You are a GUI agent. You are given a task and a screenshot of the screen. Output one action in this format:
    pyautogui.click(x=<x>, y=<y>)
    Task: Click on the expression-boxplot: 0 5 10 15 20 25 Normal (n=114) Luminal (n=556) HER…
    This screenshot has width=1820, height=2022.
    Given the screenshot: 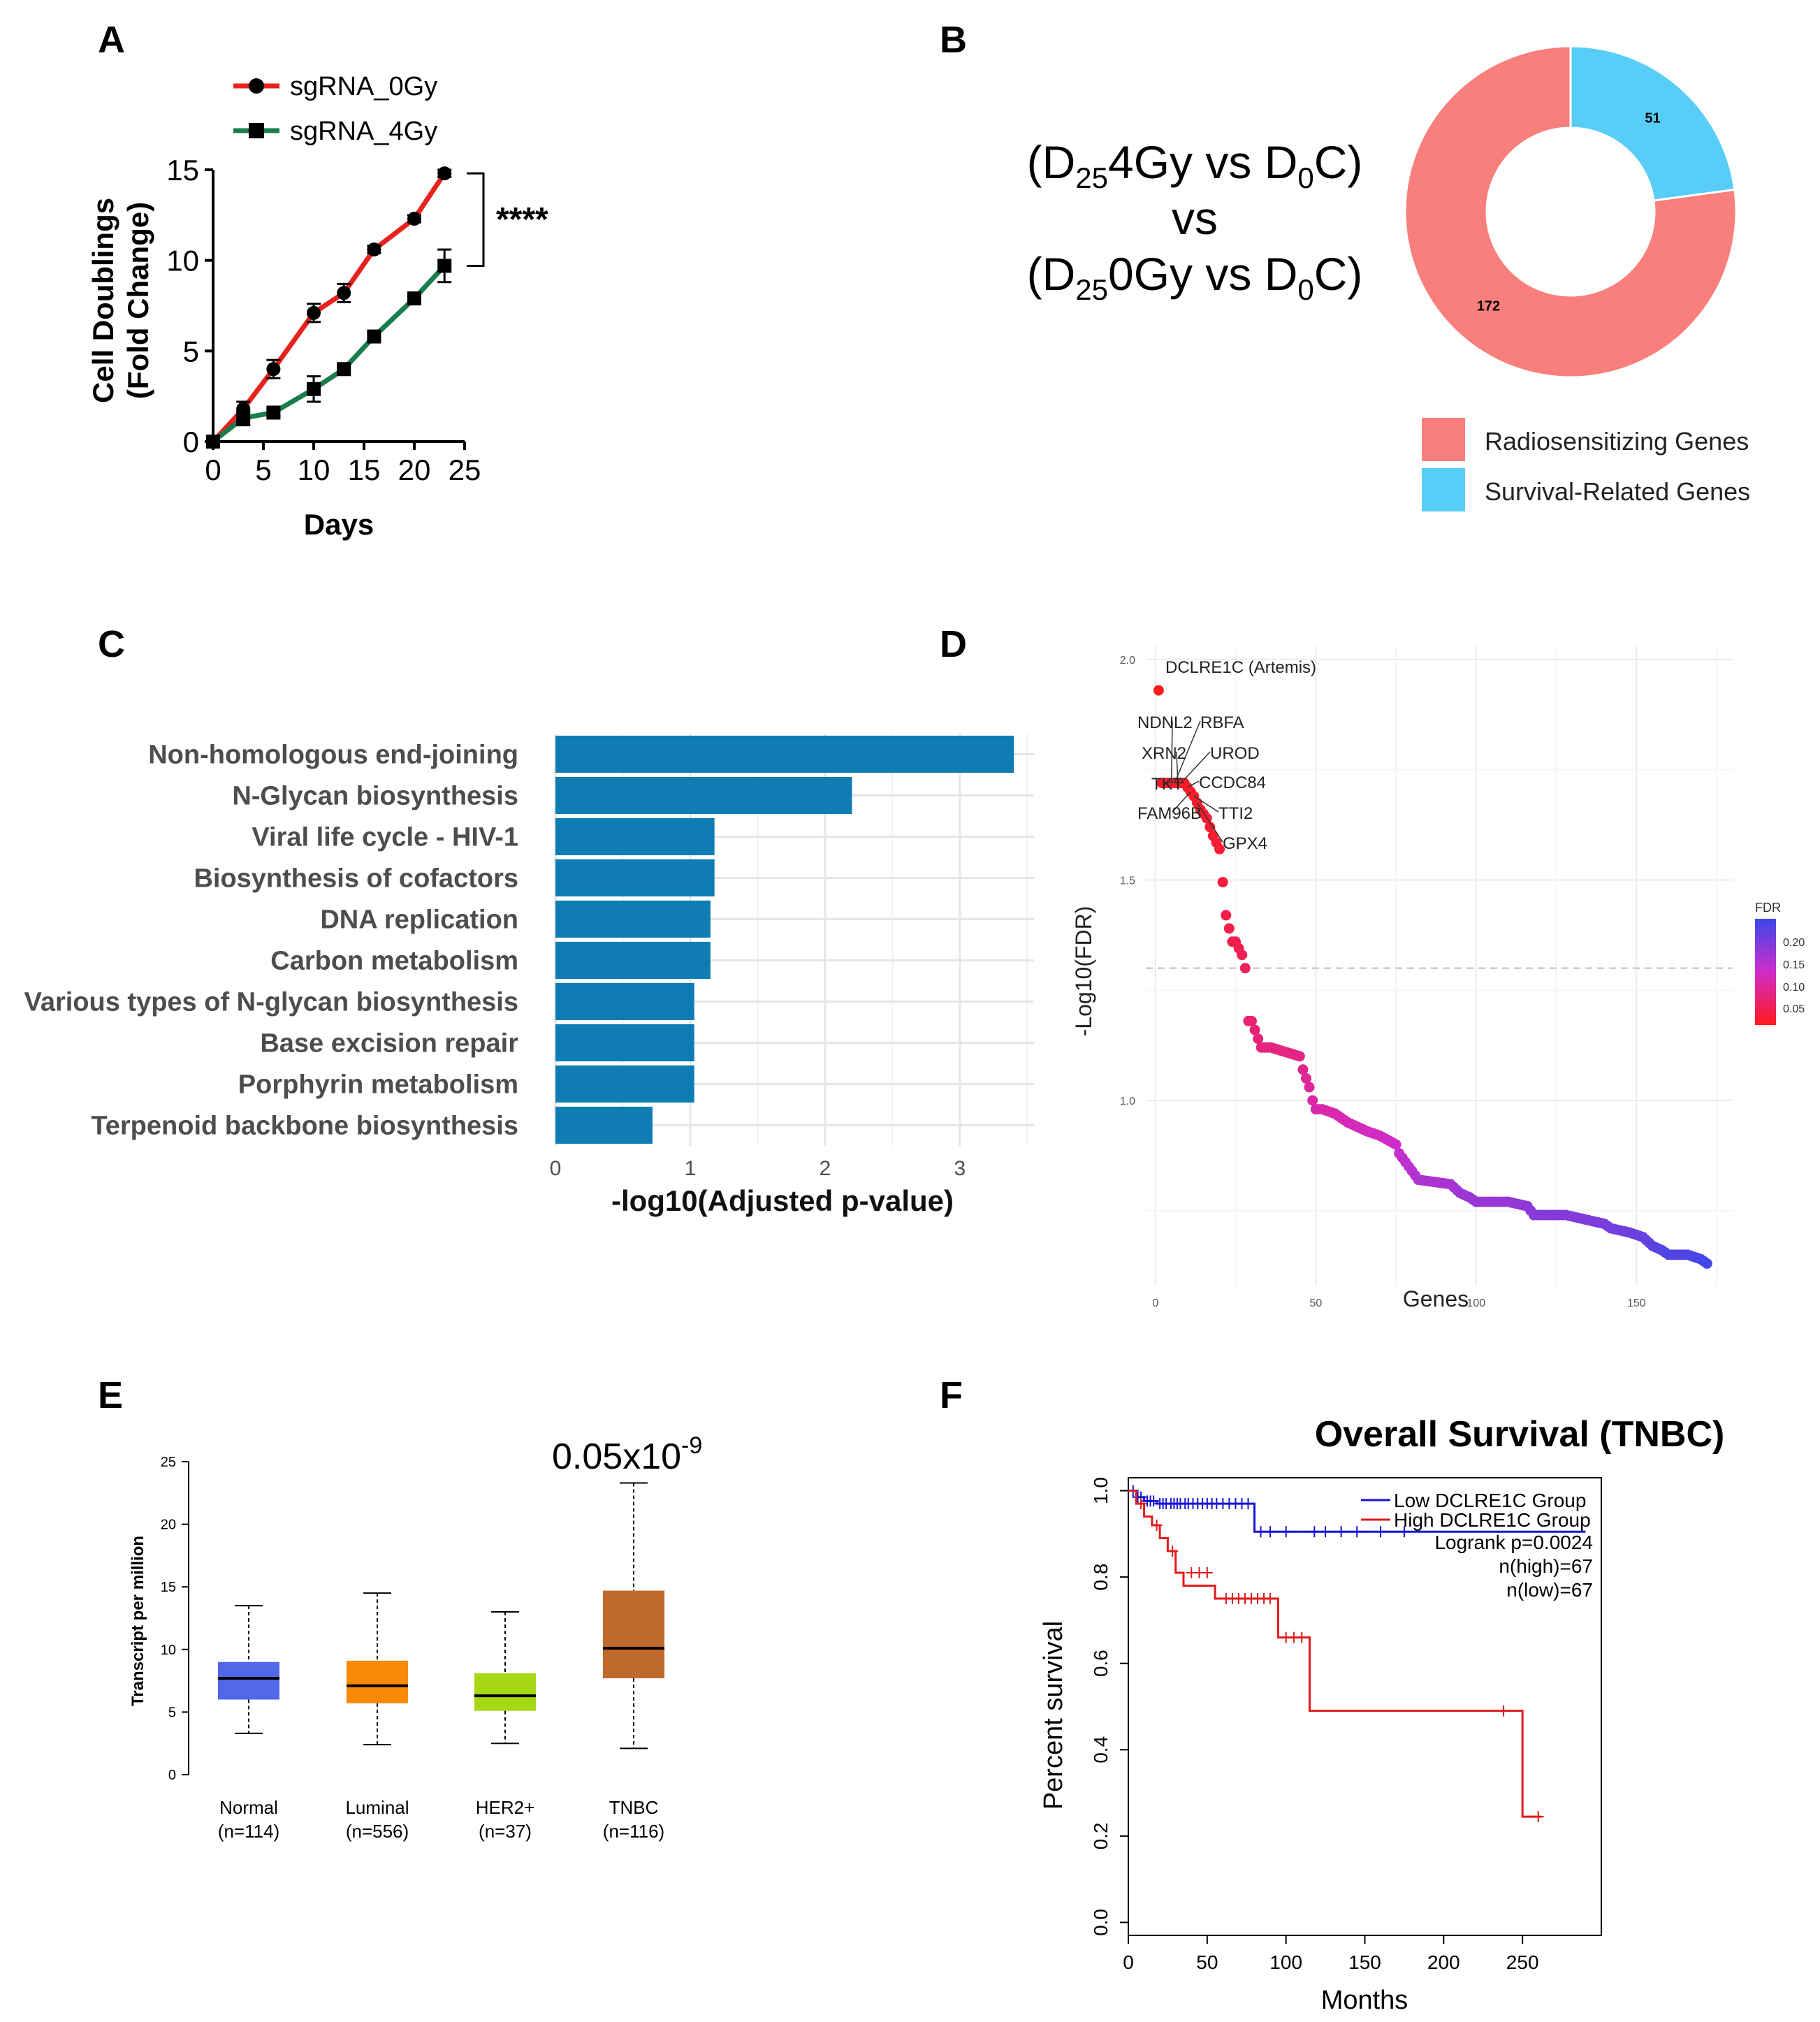 What is the action you would take?
    pyautogui.click(x=412, y=1648)
    